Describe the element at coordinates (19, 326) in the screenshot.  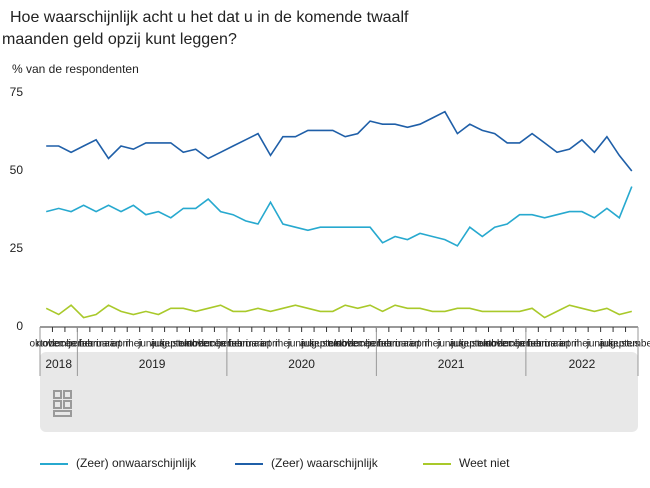
I see `y-tick-label: 0` at that location.